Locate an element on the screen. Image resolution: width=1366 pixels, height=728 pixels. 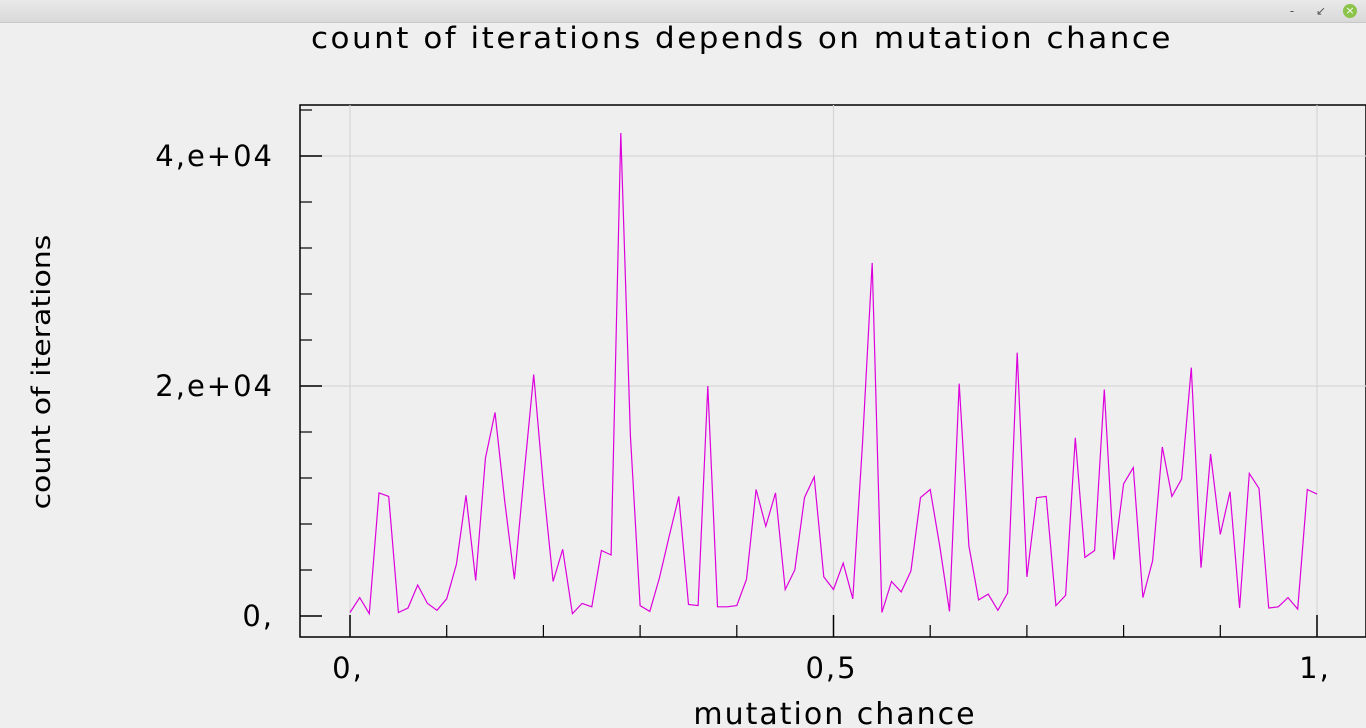
x-tick-label: 1, is located at coordinates (1315, 668).